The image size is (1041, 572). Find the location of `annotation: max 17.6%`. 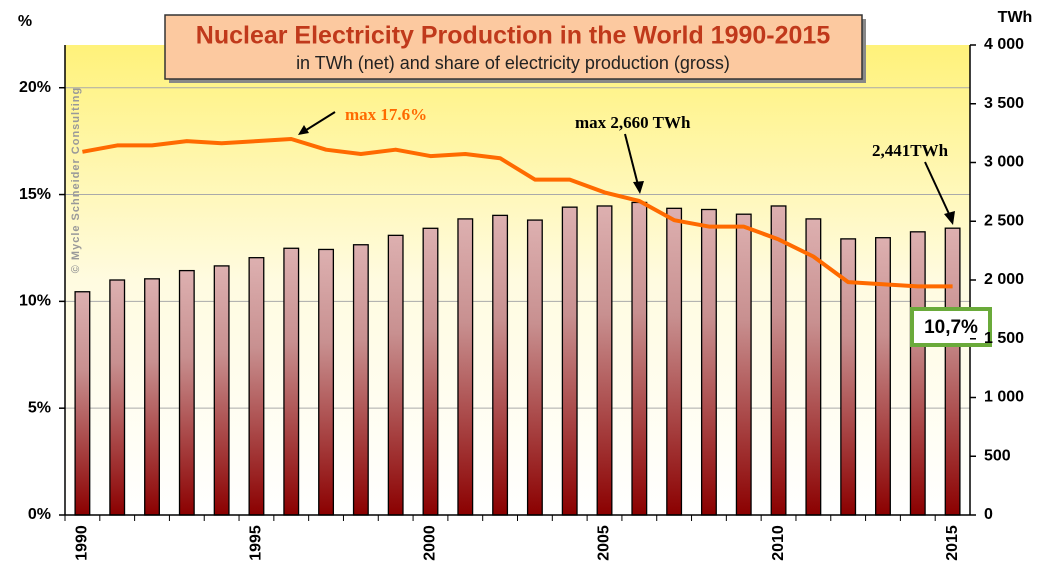

annotation: max 17.6% is located at coordinates (386, 114).